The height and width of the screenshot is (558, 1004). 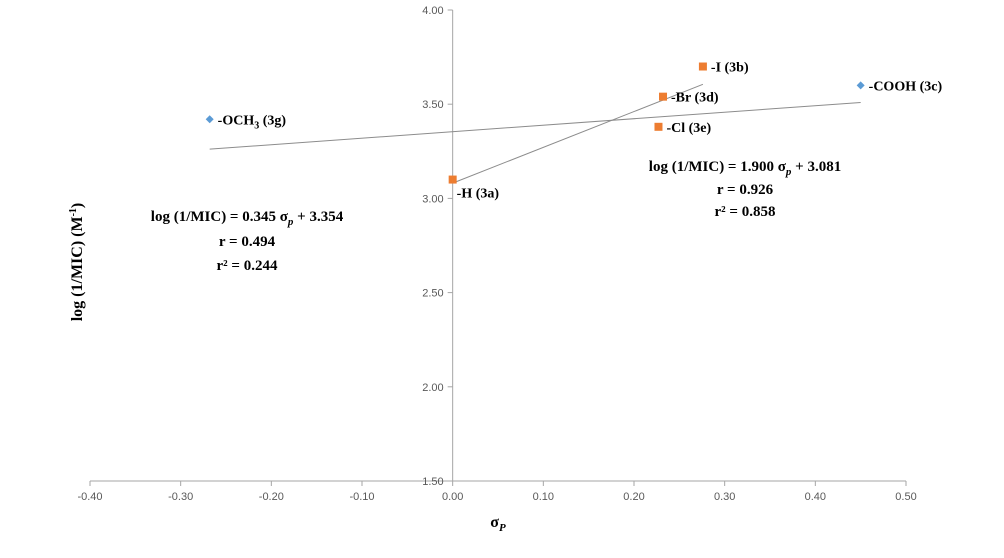 What do you see at coordinates (745, 168) in the screenshot?
I see `equation-right-formula: log (1/MIC) = 1.900 σp + 3.081` at bounding box center [745, 168].